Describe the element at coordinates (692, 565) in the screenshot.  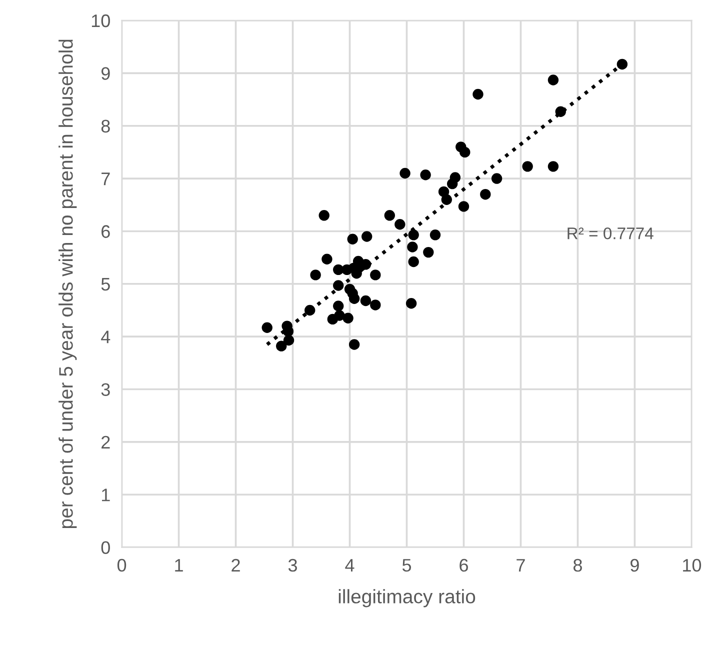
I see `x-tick-label: 10` at that location.